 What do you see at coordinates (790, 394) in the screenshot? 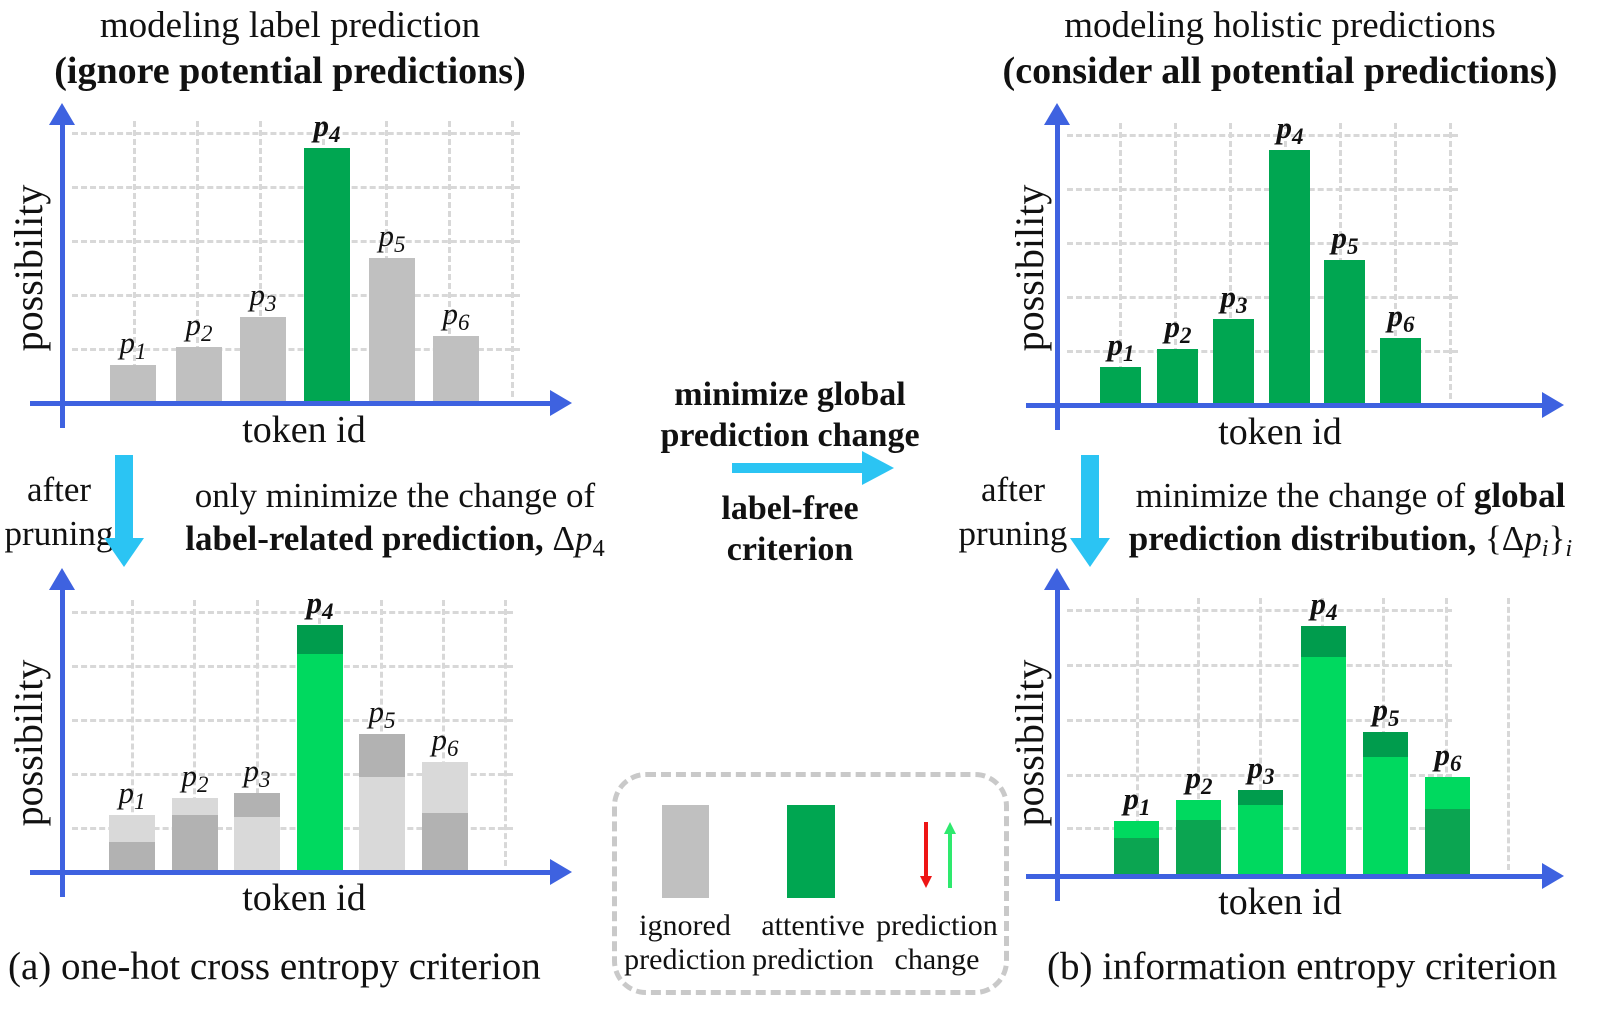
I see `flow-text-line1: minimize global` at bounding box center [790, 394].